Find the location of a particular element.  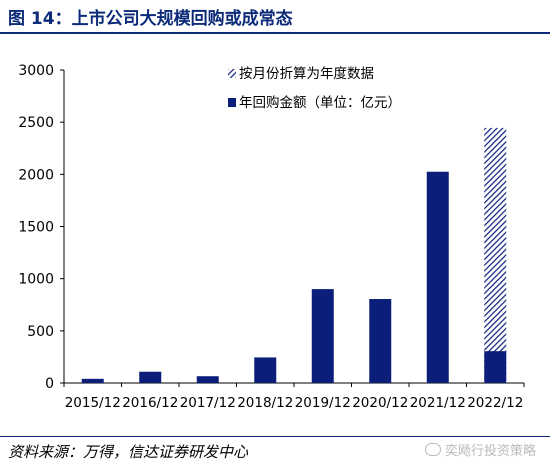

x-tick-label: 2020/12 is located at coordinates (380, 403).